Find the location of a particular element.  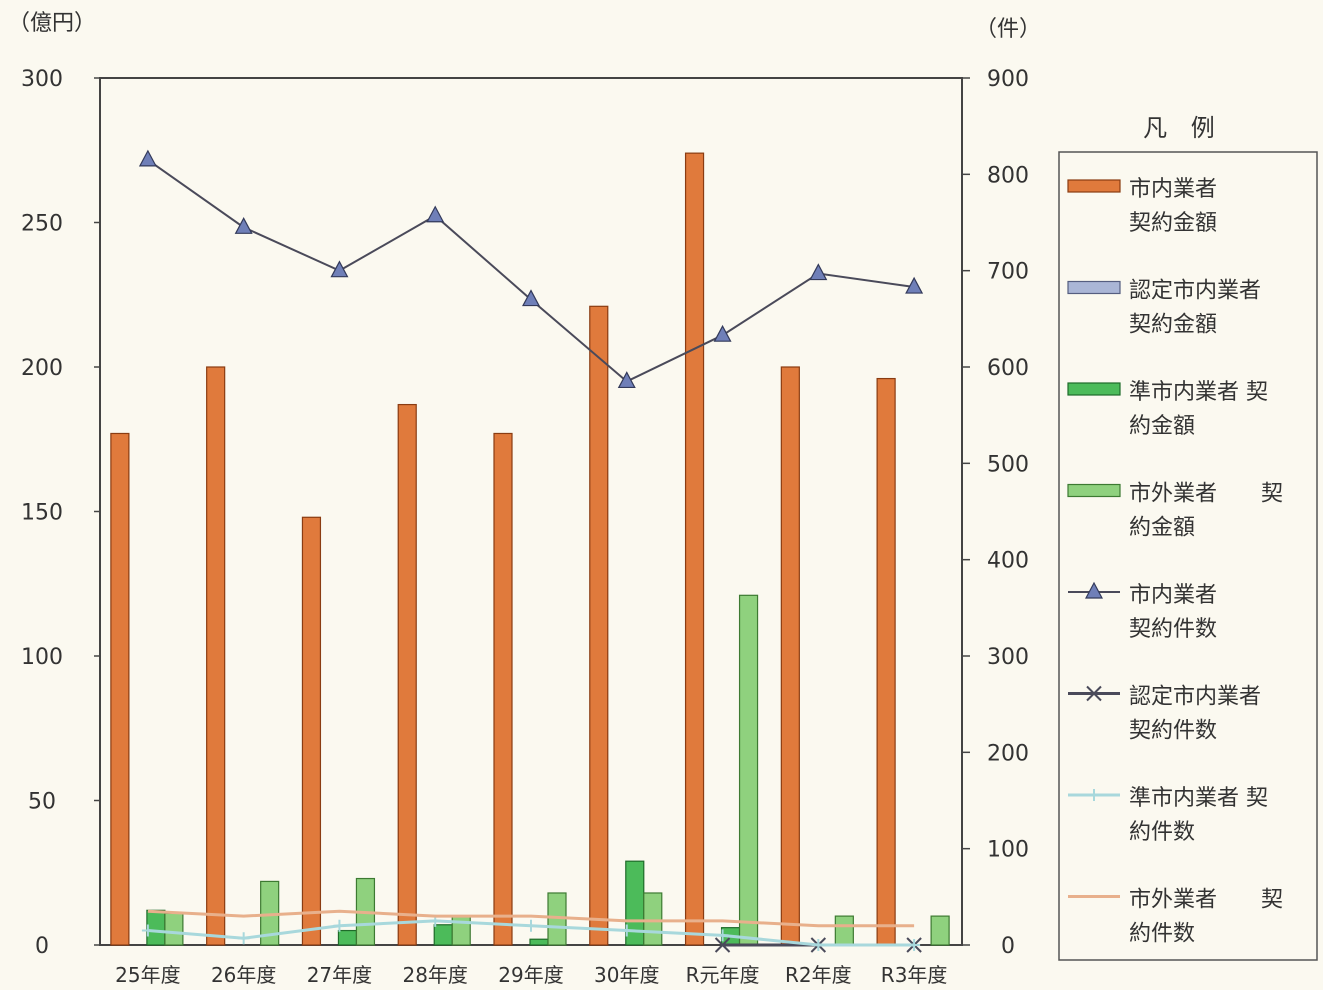

left-axis-unit: （億円） is located at coordinates (52, 23).